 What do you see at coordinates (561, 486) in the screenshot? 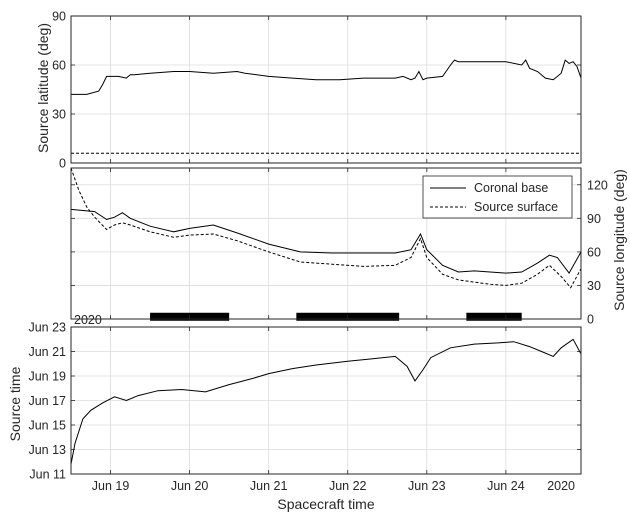
I see `bottom-year-annotation: 2020` at bounding box center [561, 486].